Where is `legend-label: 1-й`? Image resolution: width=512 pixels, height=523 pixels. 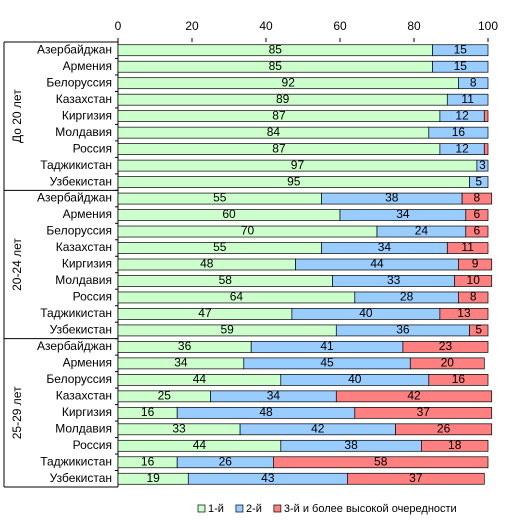
legend-label: 1-й is located at coordinates (216, 509).